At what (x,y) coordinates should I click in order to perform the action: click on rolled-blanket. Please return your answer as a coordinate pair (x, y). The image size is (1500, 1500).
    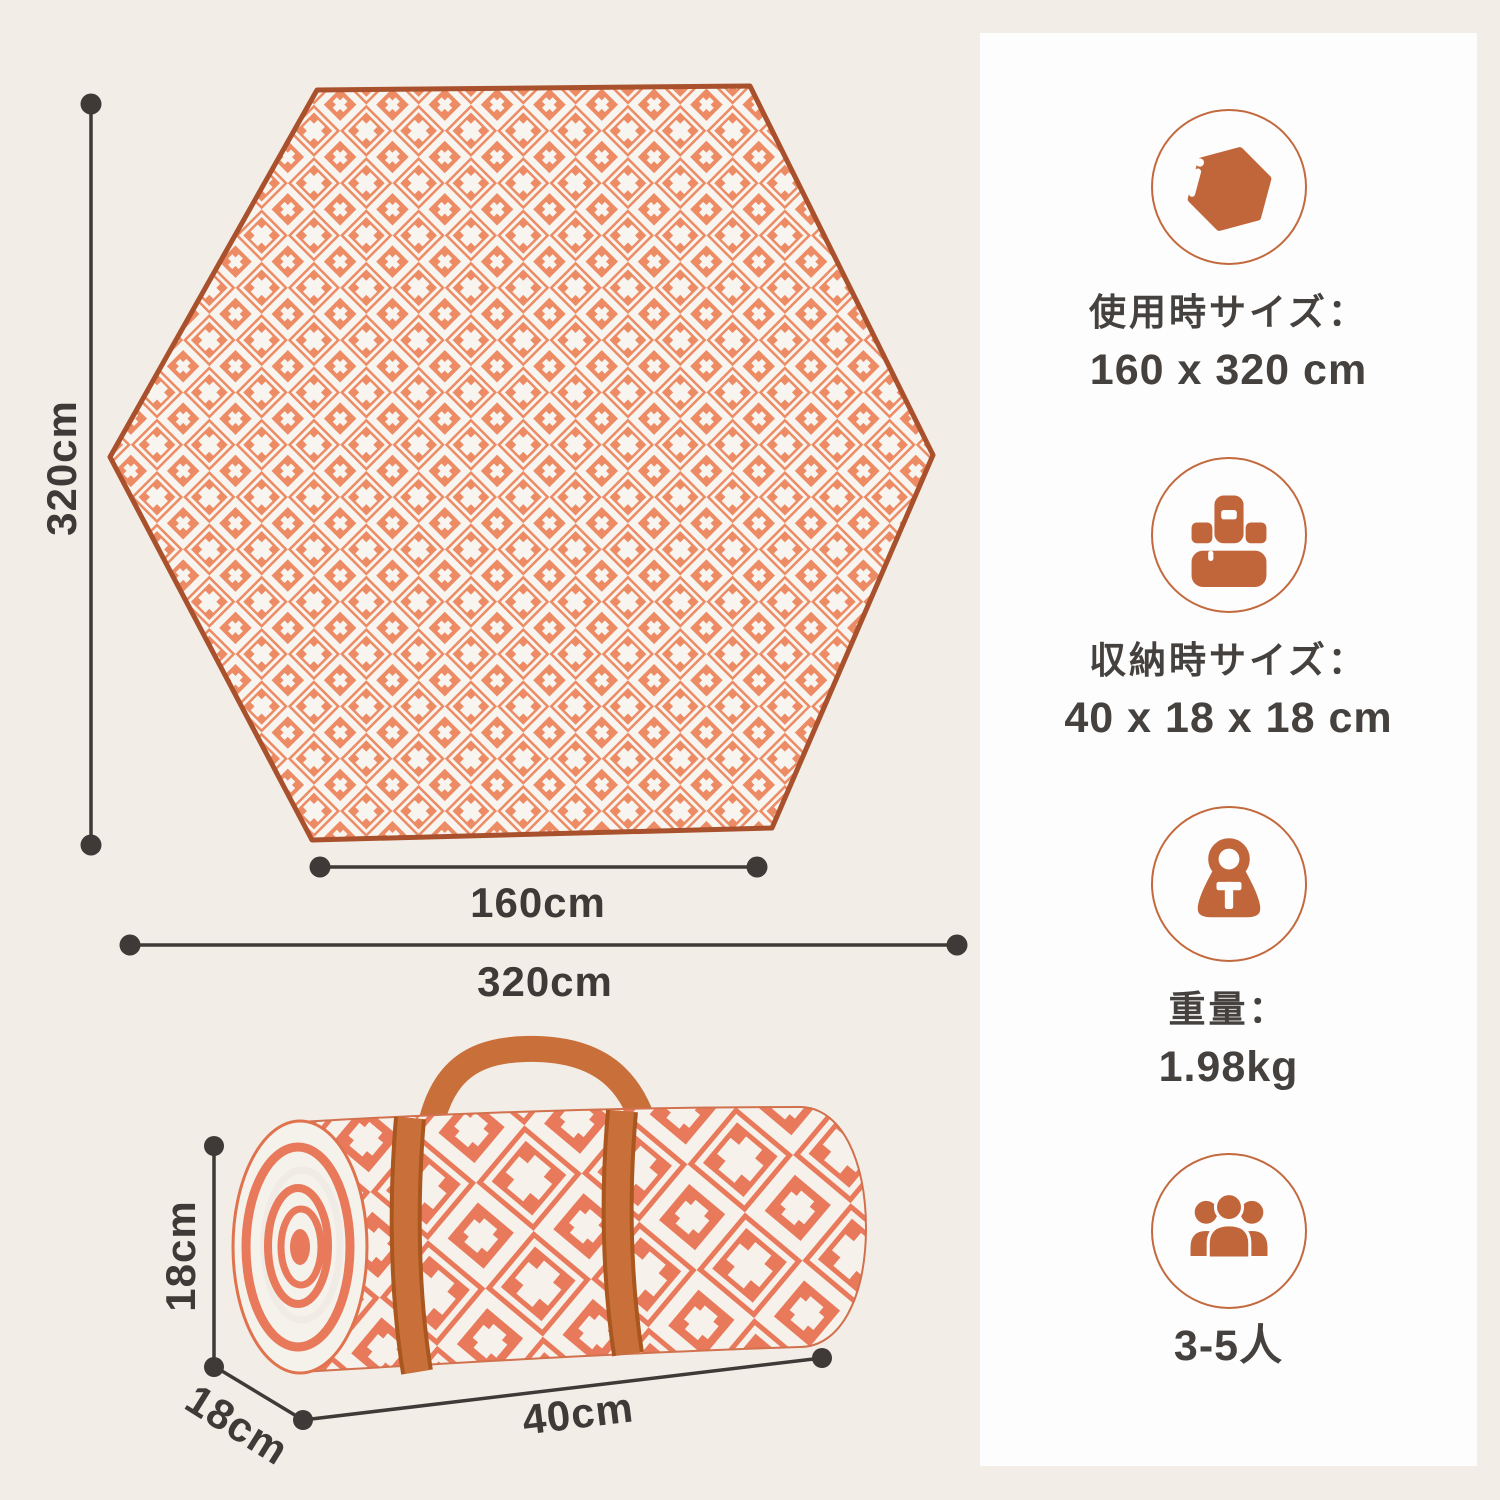
    Looking at the image, I should click on (549, 1205).